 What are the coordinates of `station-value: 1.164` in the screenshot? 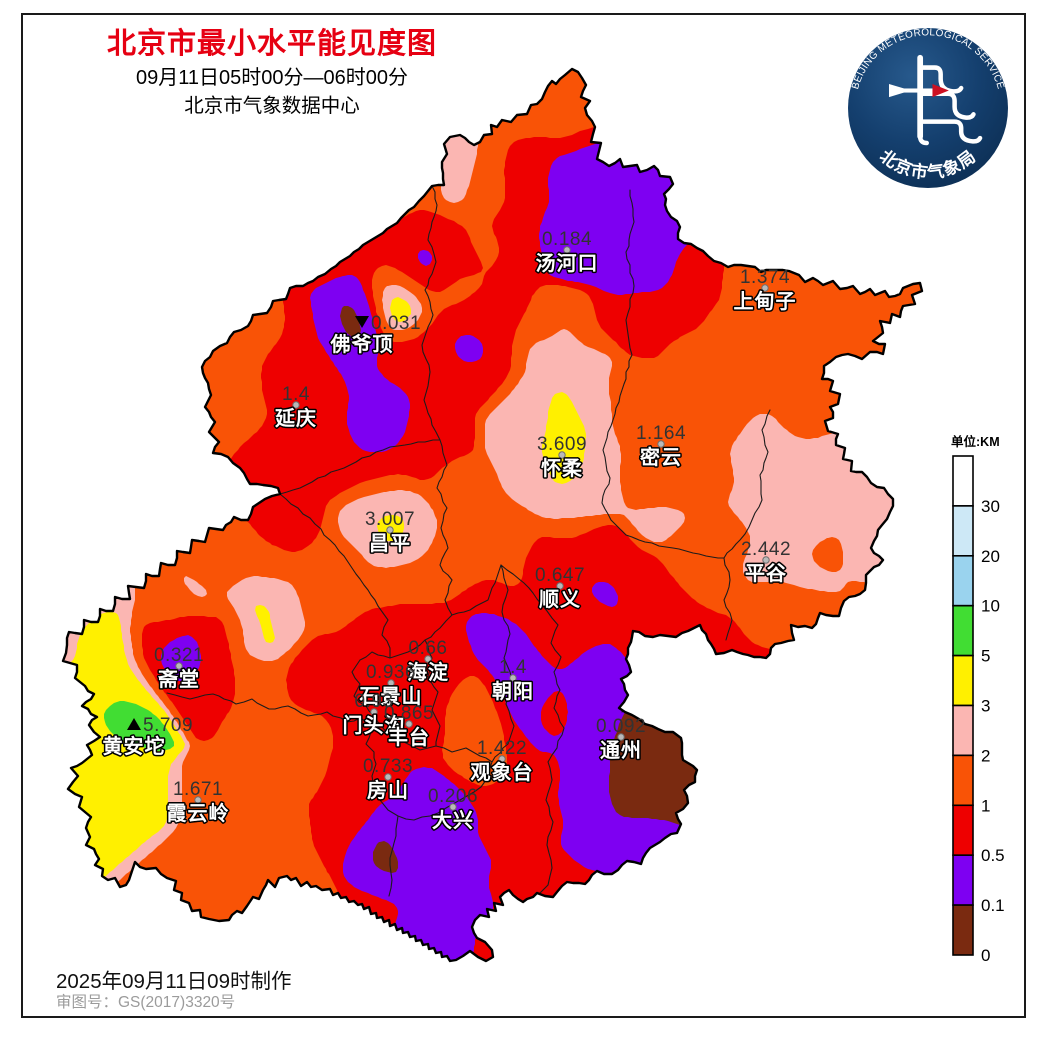 It's located at (661, 433).